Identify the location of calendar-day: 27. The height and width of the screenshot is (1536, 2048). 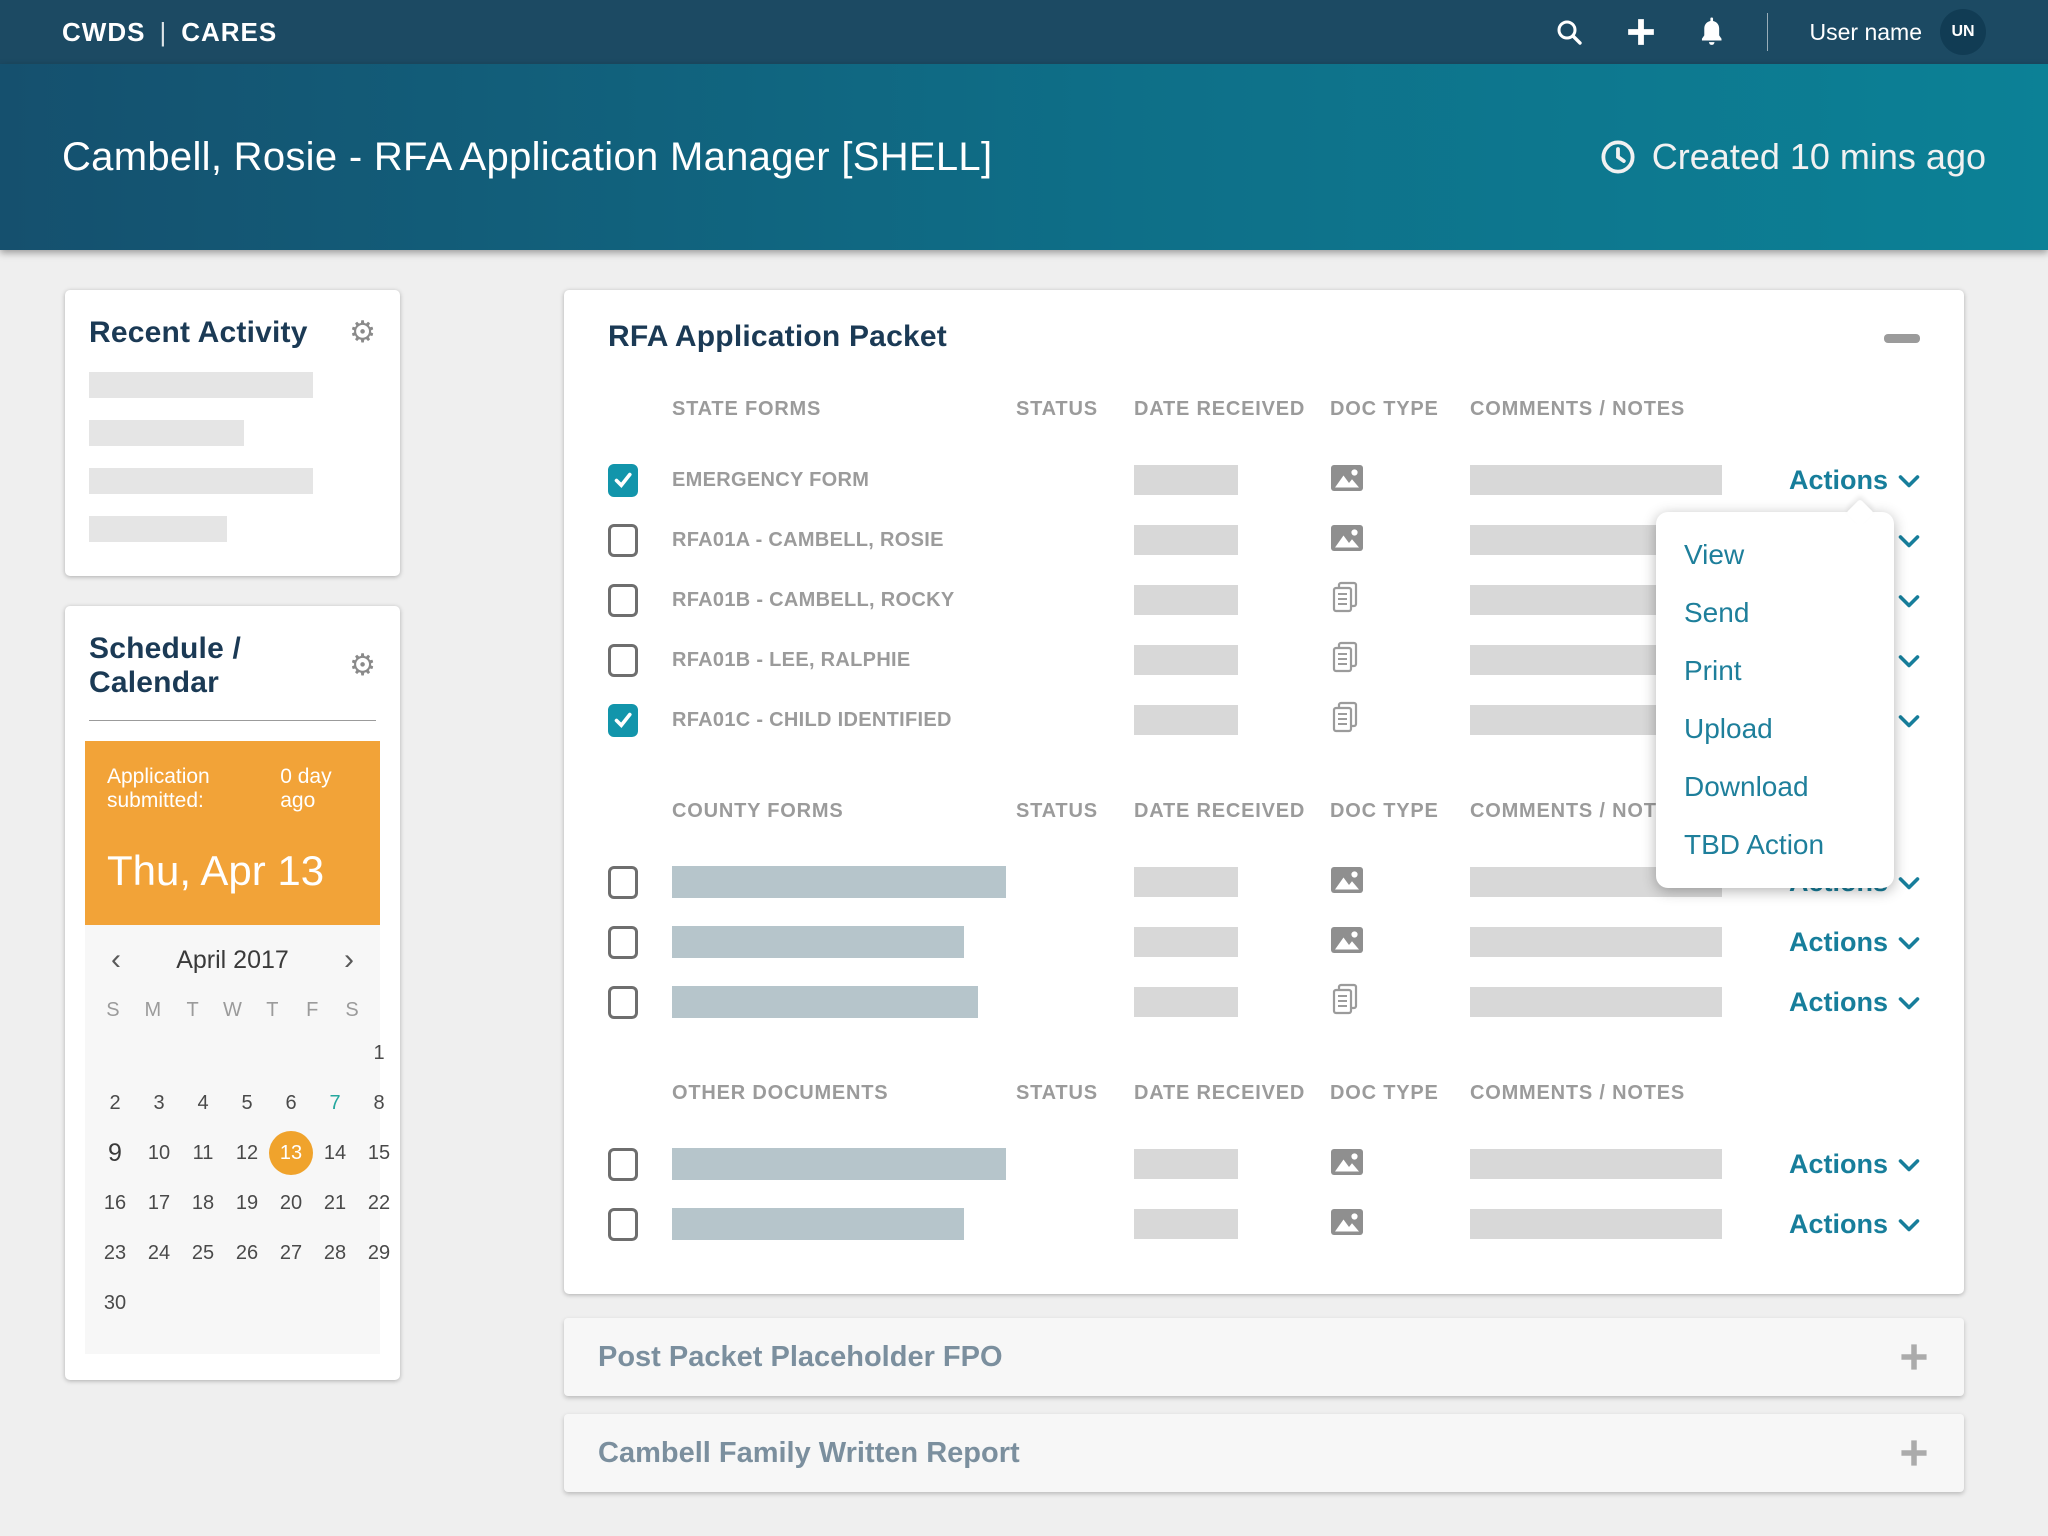
(291, 1252).